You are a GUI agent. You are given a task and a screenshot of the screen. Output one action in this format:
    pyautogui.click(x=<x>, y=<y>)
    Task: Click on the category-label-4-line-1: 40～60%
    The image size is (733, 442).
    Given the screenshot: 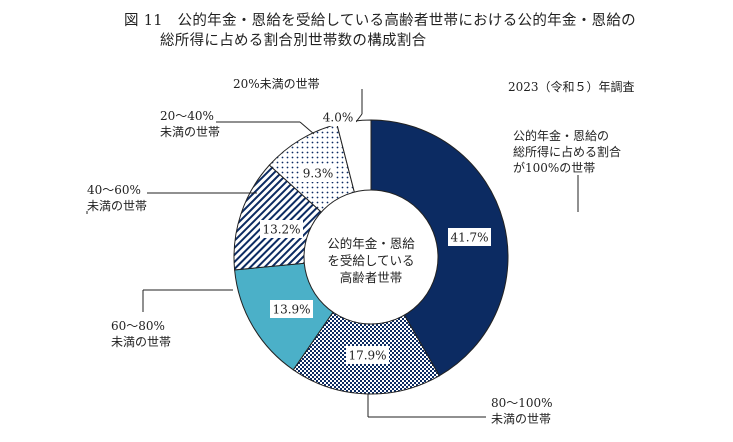 What is the action you would take?
    pyautogui.click(x=114, y=190)
    